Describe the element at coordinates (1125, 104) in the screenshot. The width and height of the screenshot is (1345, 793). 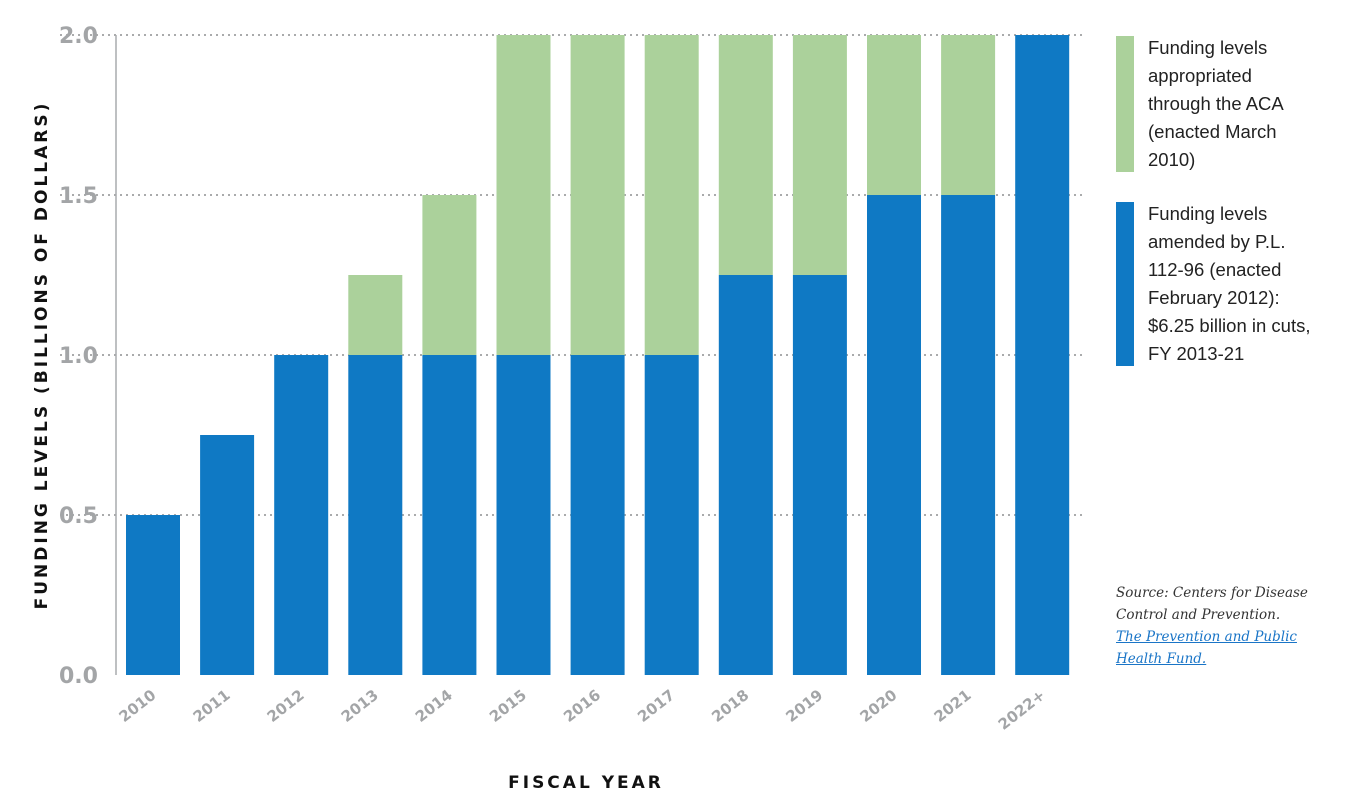
I see `legend-swatch-aca` at that location.